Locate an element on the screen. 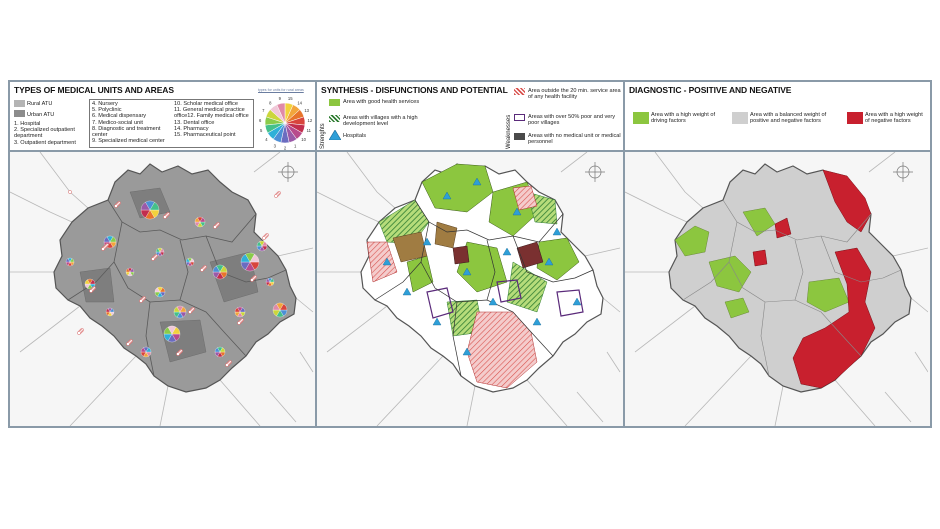 The image size is (940, 529). north-arrow-icon is located at coordinates (903, 172).